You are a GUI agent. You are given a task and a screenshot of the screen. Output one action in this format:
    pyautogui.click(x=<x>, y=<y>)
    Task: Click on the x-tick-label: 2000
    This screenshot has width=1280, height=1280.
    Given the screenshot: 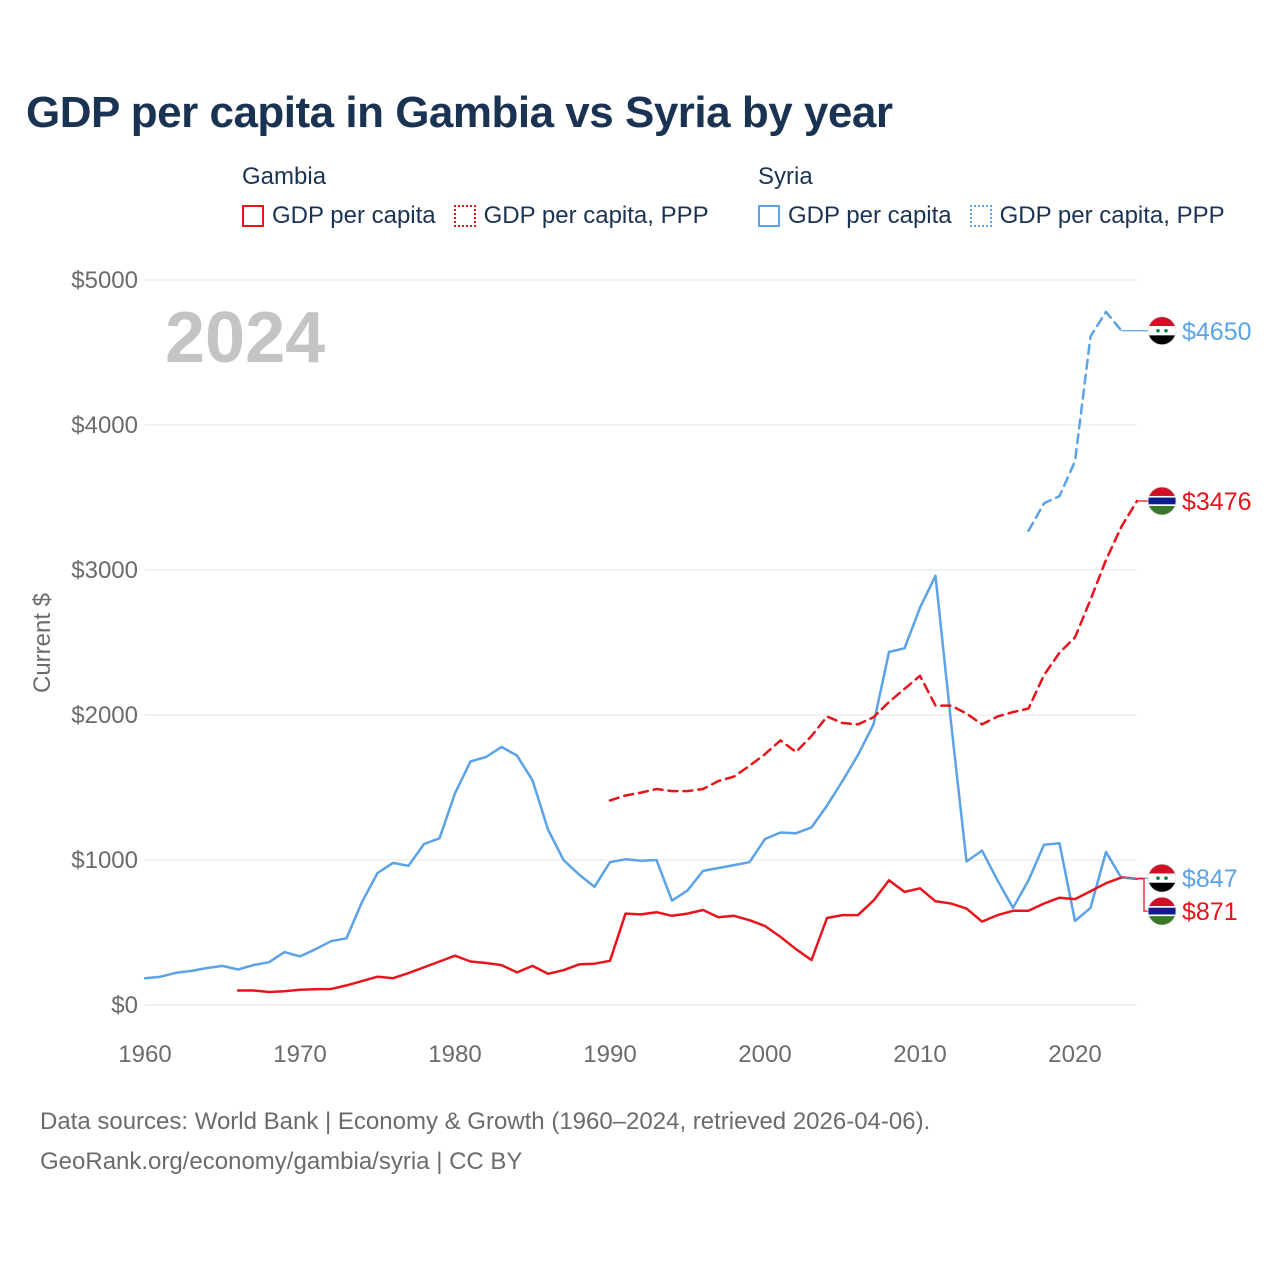 What is the action you would take?
    pyautogui.click(x=764, y=1054)
    